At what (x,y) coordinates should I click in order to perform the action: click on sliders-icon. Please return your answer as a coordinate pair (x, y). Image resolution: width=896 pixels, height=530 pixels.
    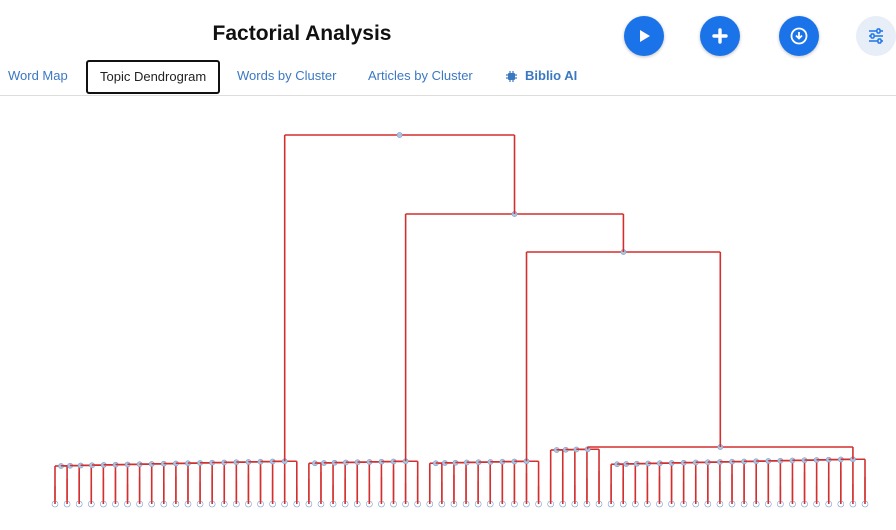
    Looking at the image, I should click on (876, 36).